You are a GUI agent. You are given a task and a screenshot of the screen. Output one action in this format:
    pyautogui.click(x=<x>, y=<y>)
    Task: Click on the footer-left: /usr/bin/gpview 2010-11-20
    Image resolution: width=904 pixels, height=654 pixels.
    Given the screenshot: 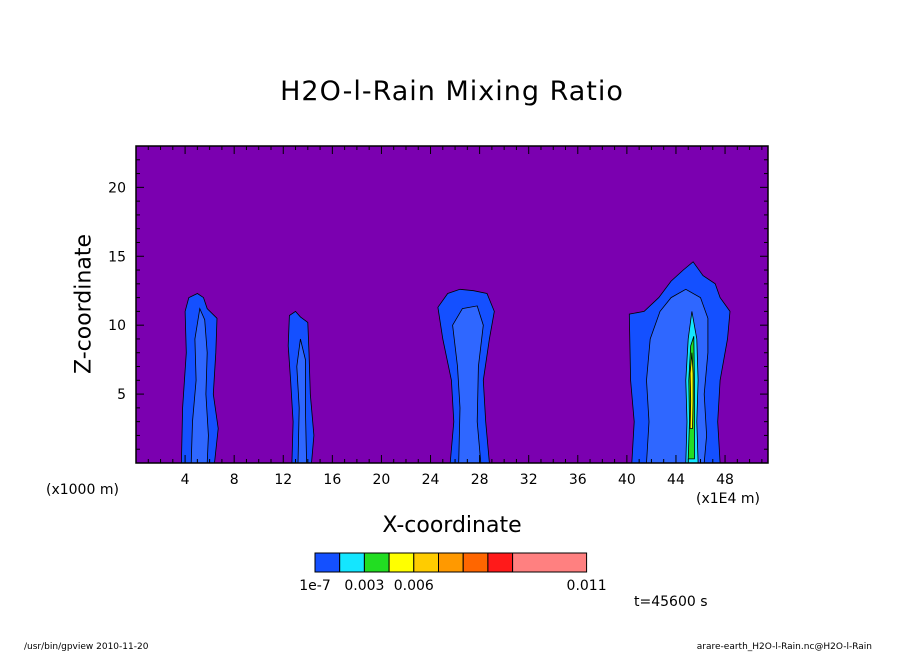 What is the action you would take?
    pyautogui.click(x=86, y=647)
    